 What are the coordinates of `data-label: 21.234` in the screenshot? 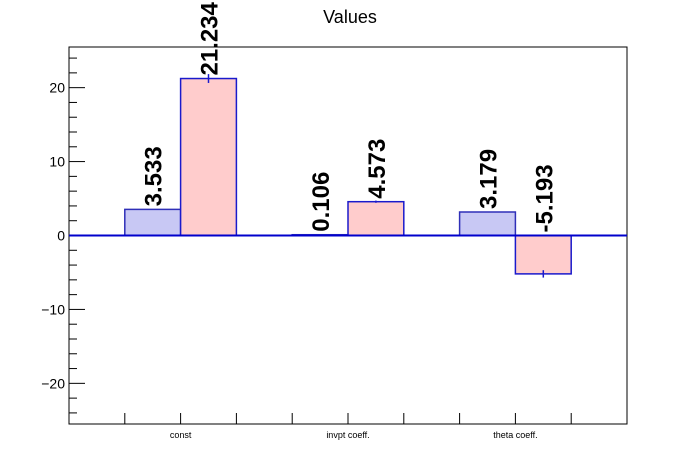 It's located at (210, 38).